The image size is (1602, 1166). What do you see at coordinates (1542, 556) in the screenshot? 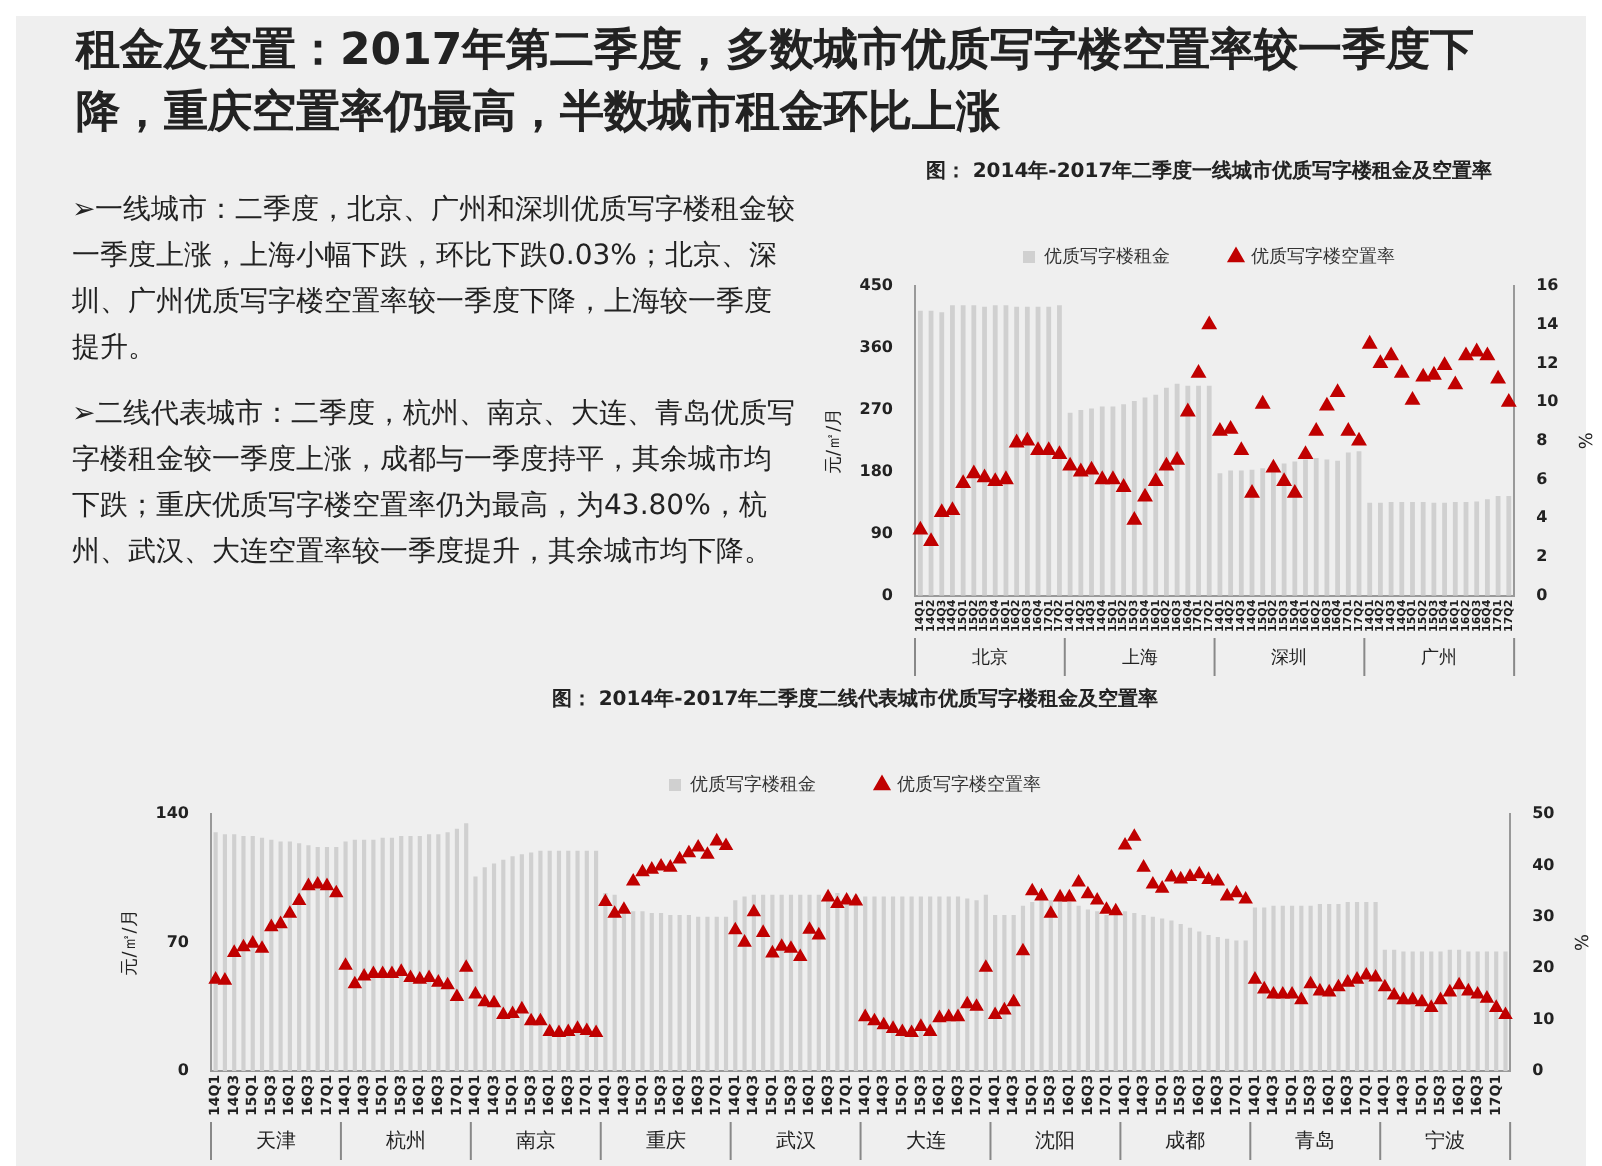
I see `y2-tick-label: 2` at bounding box center [1542, 556].